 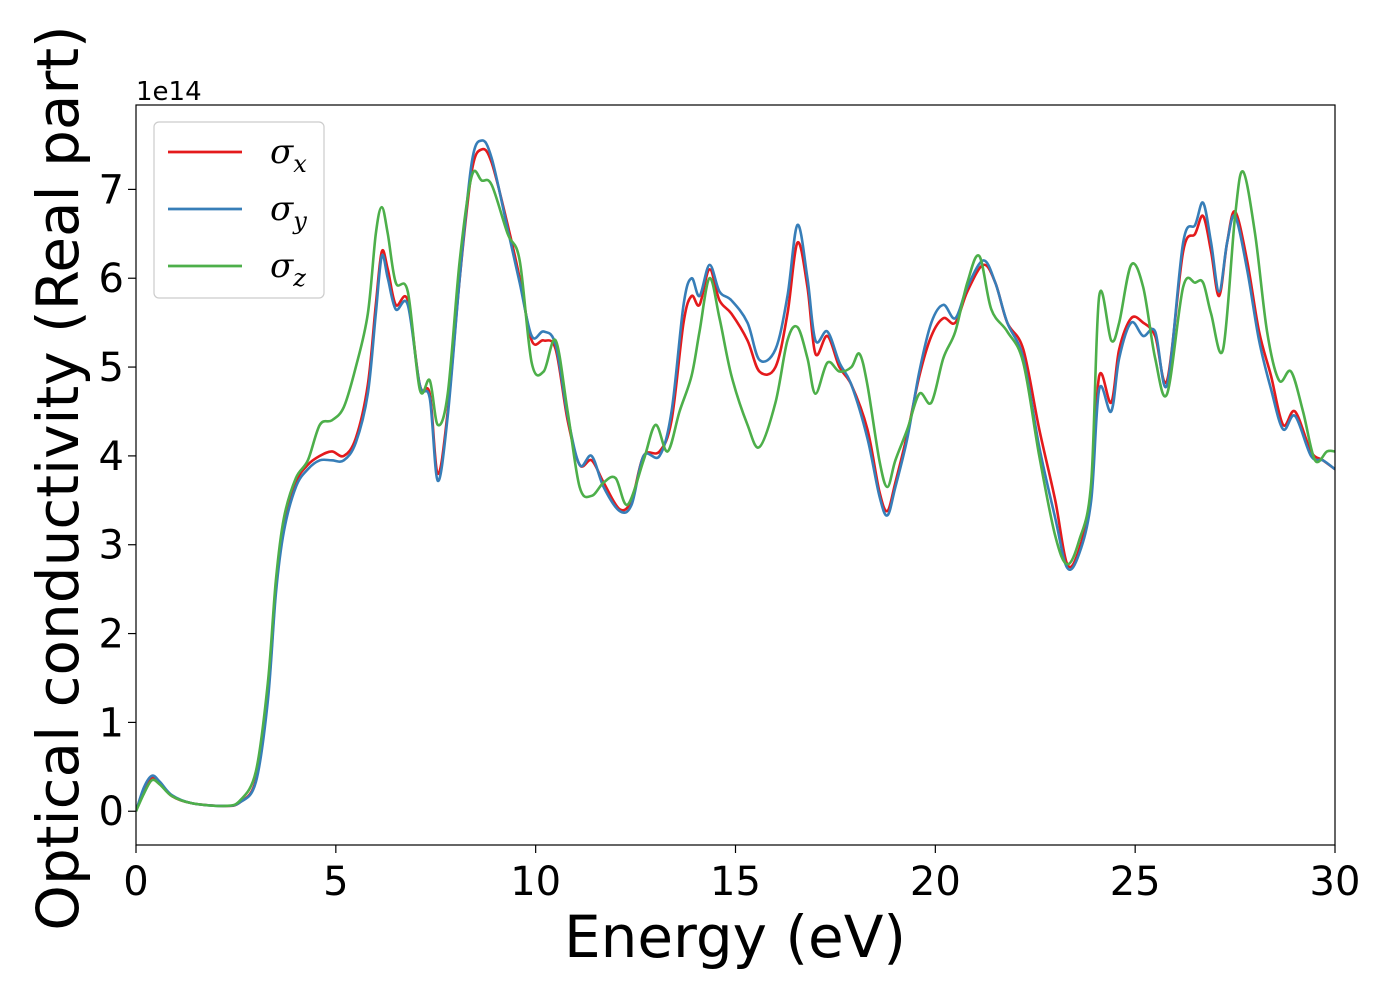 I want to click on x-tick-label: 30, so click(x=1335, y=882).